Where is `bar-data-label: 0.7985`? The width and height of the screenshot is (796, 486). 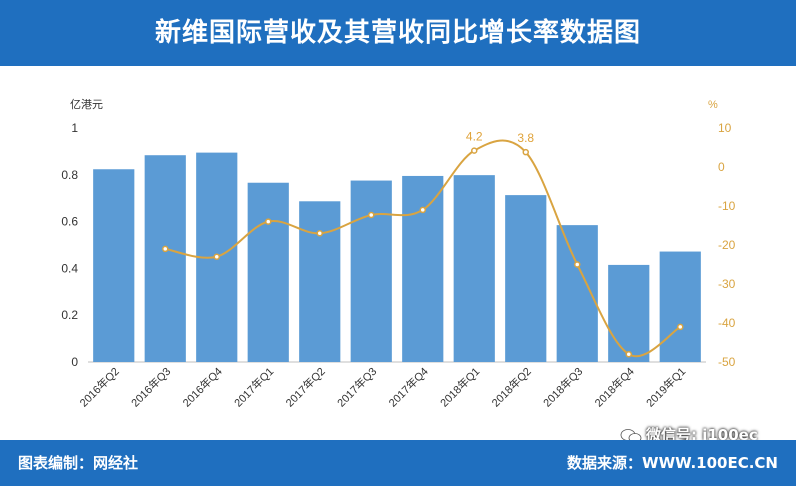
bar-data-label: 0.7985 is located at coordinates (474, 165).